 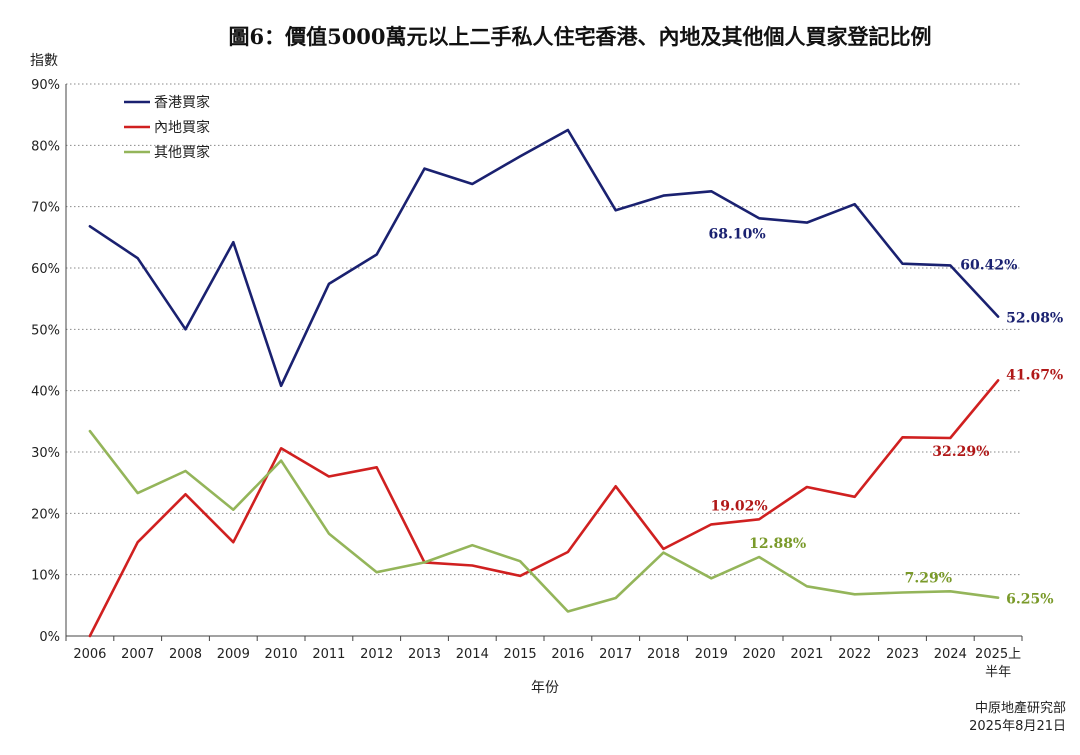 I want to click on legend-label-mainland: 內地買家, so click(x=182, y=127).